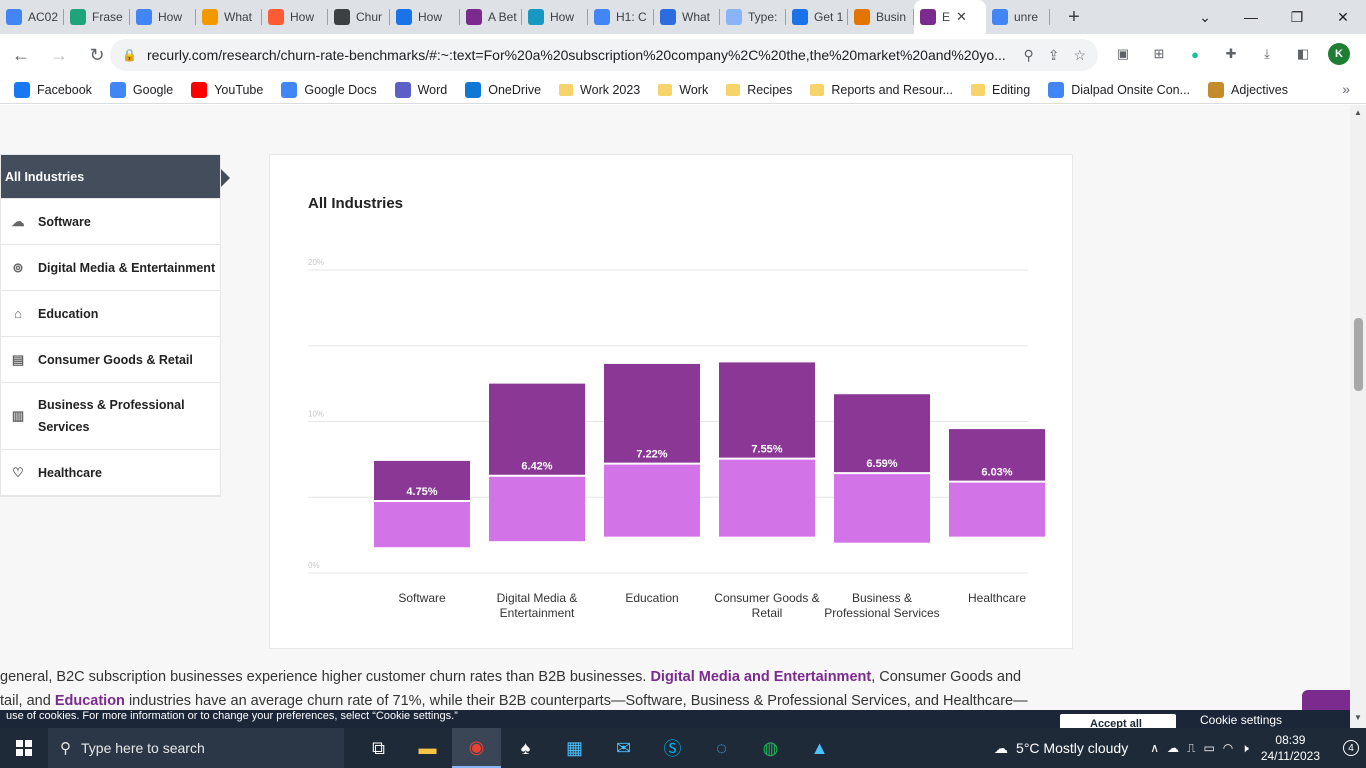 This screenshot has height=768, width=1366. I want to click on bookmark-item: Adjectives, so click(1248, 89).